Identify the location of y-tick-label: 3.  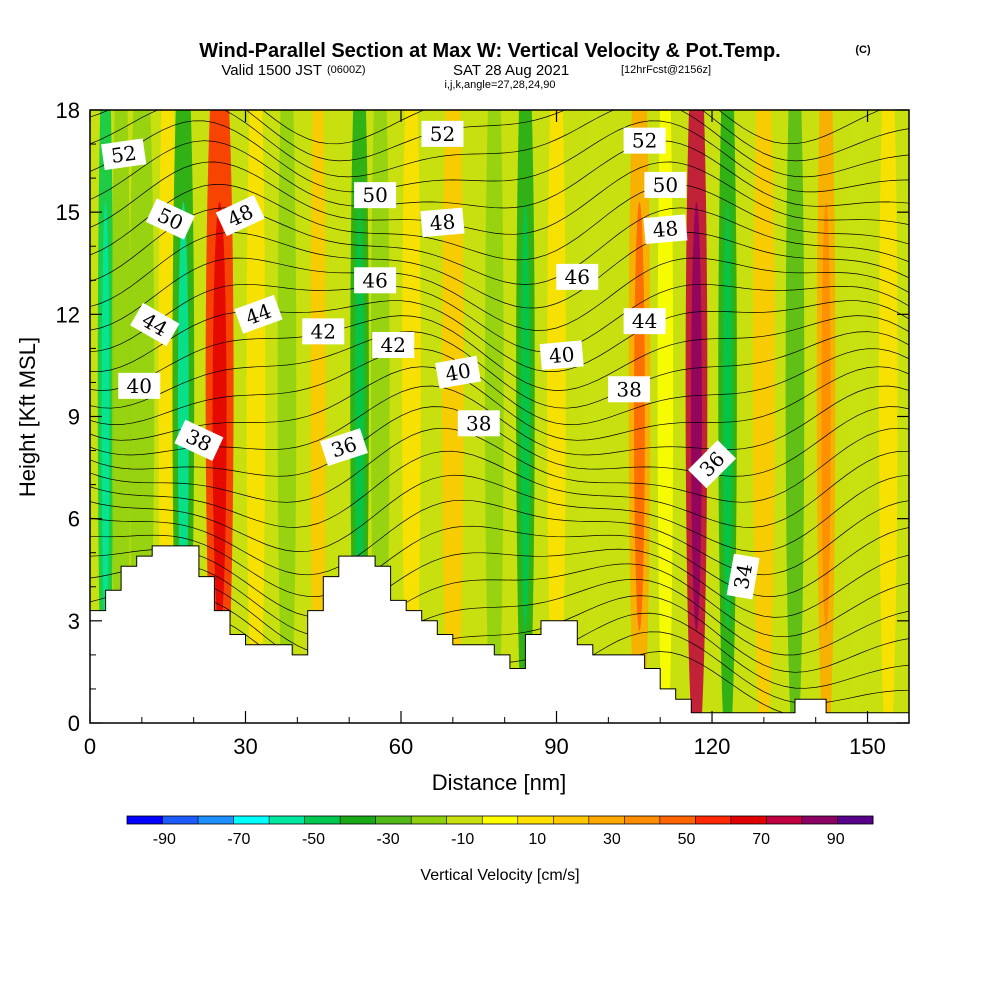
(74, 621).